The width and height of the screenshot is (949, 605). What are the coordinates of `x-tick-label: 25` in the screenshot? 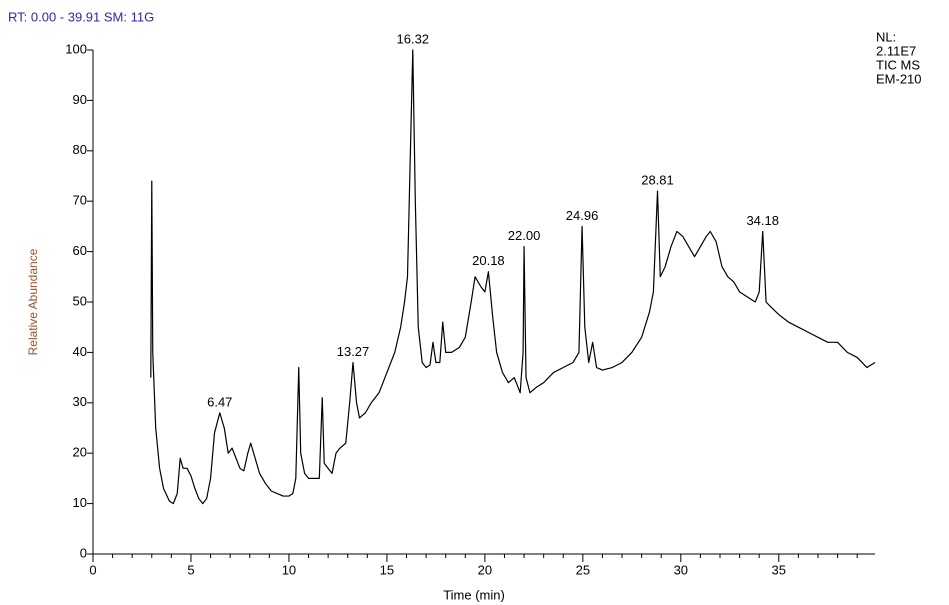 It's located at (583, 569).